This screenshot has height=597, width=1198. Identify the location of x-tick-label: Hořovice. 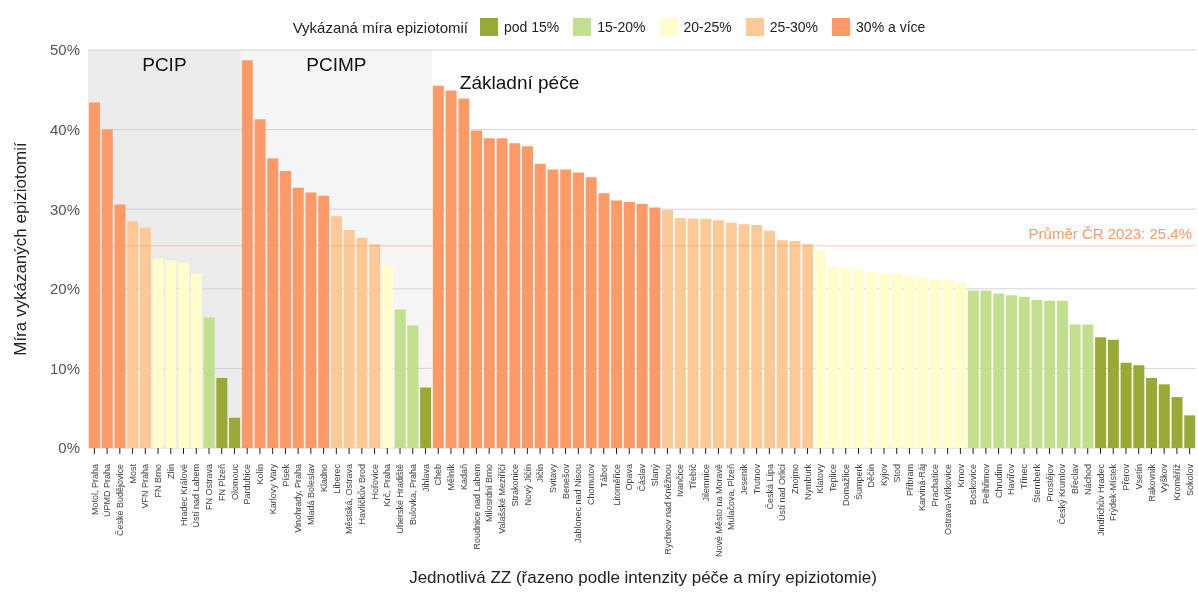
(374, 482).